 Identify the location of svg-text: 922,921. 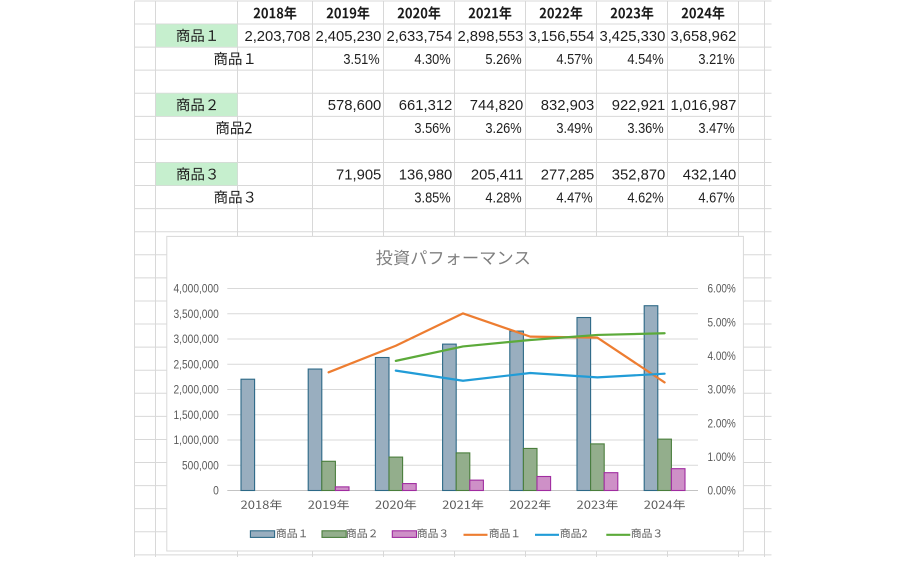
(639, 106).